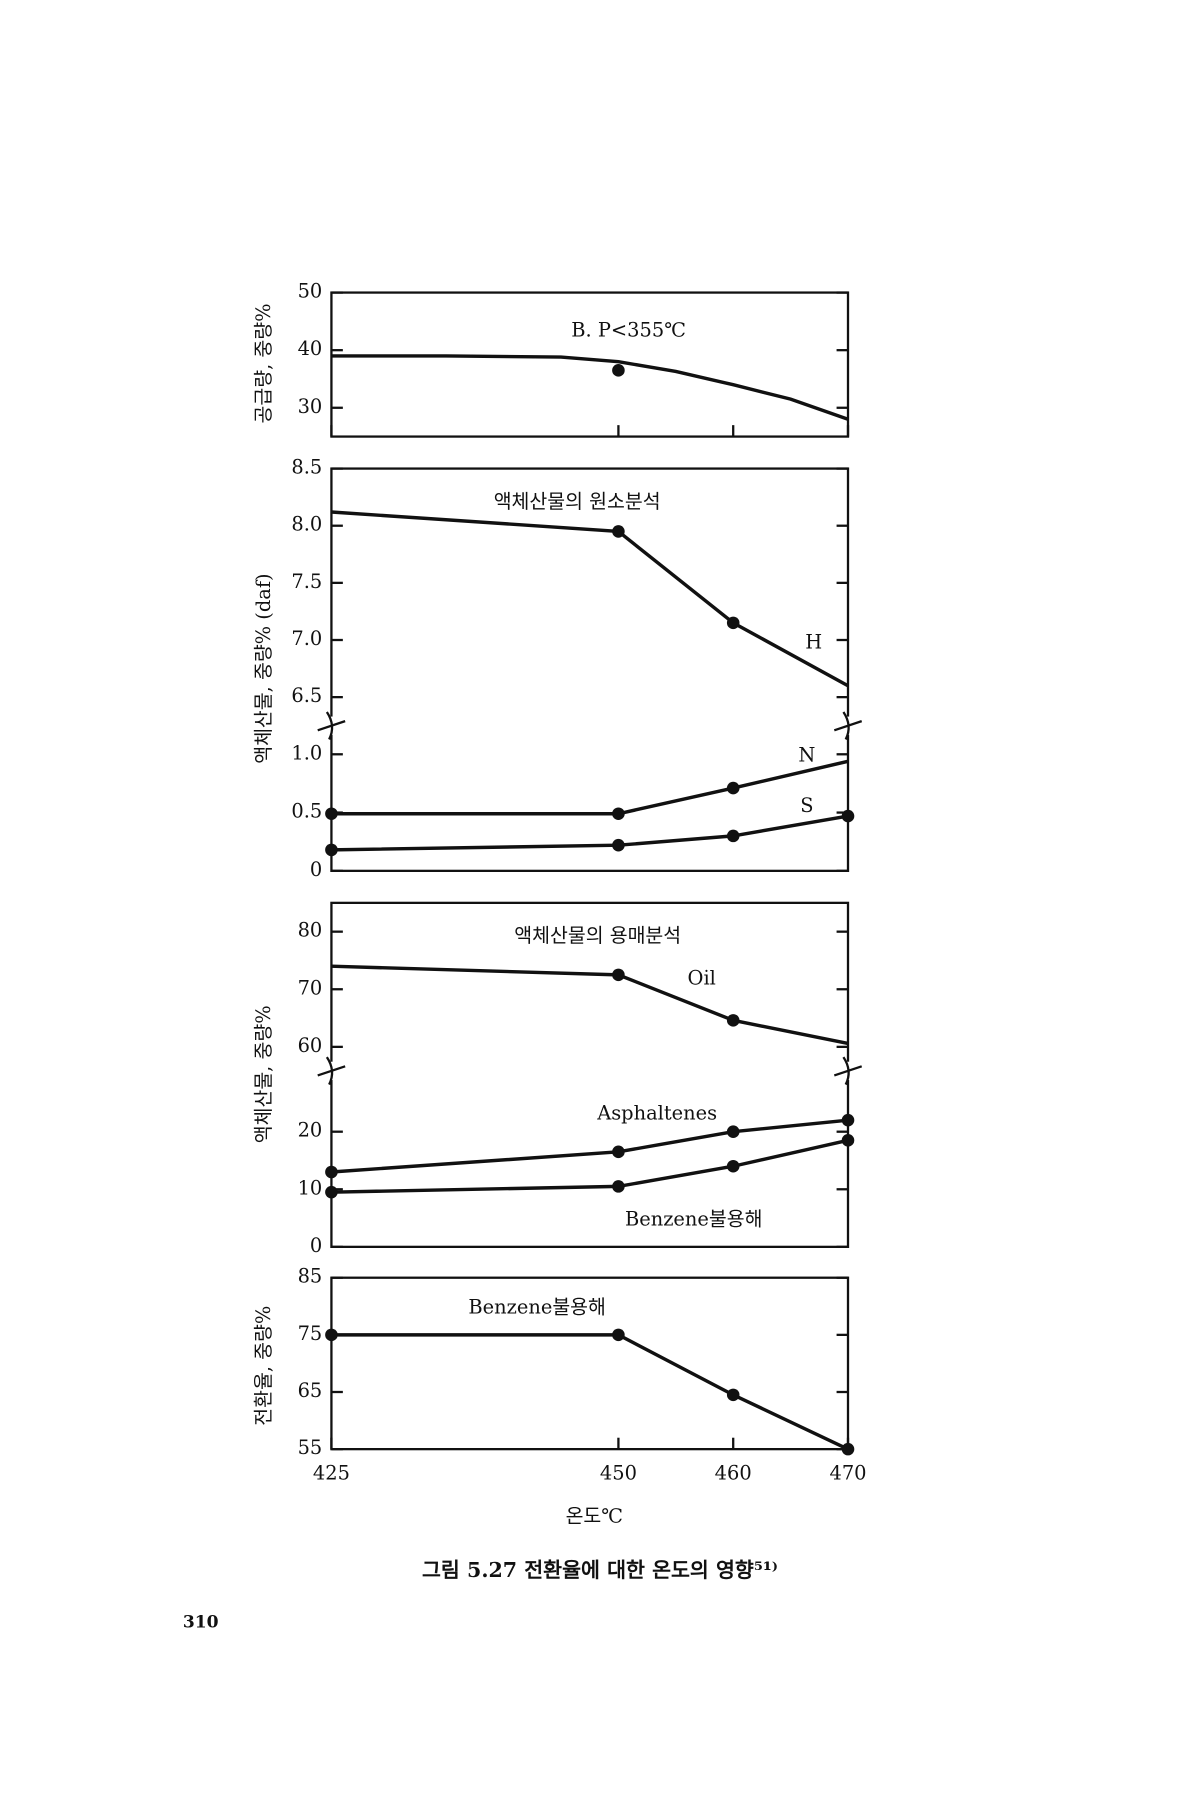 The width and height of the screenshot is (1200, 1800). I want to click on panel-title: 액체산물의 원소분석, so click(577, 501).